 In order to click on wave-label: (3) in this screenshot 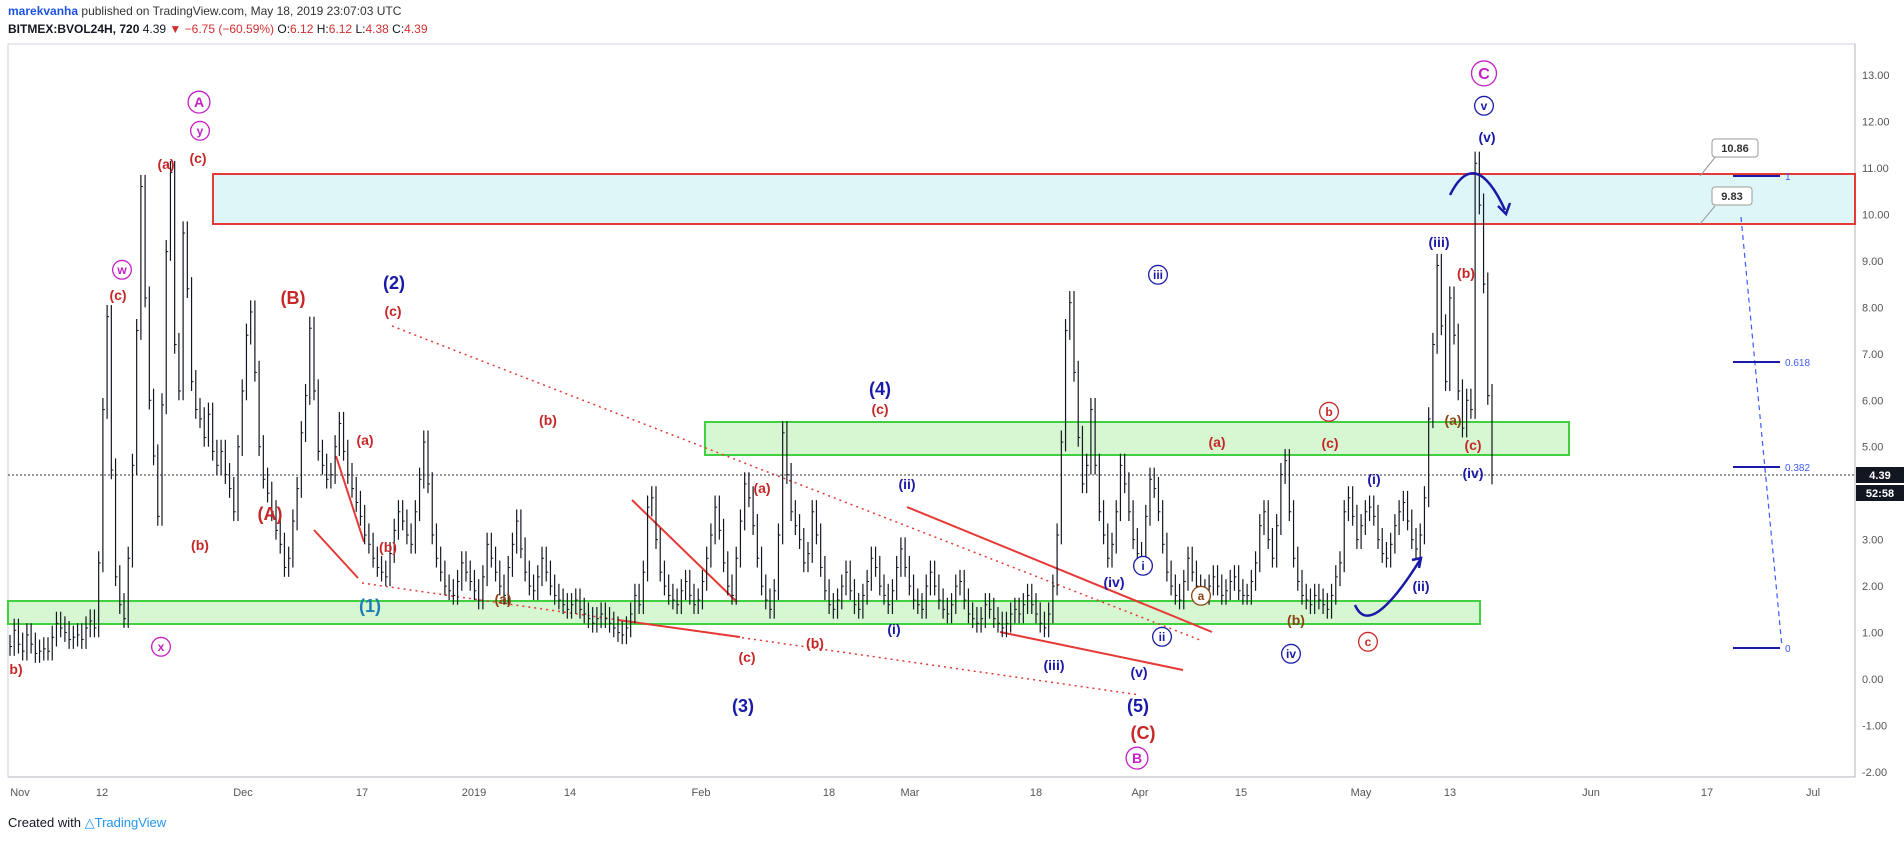, I will do `click(743, 706)`.